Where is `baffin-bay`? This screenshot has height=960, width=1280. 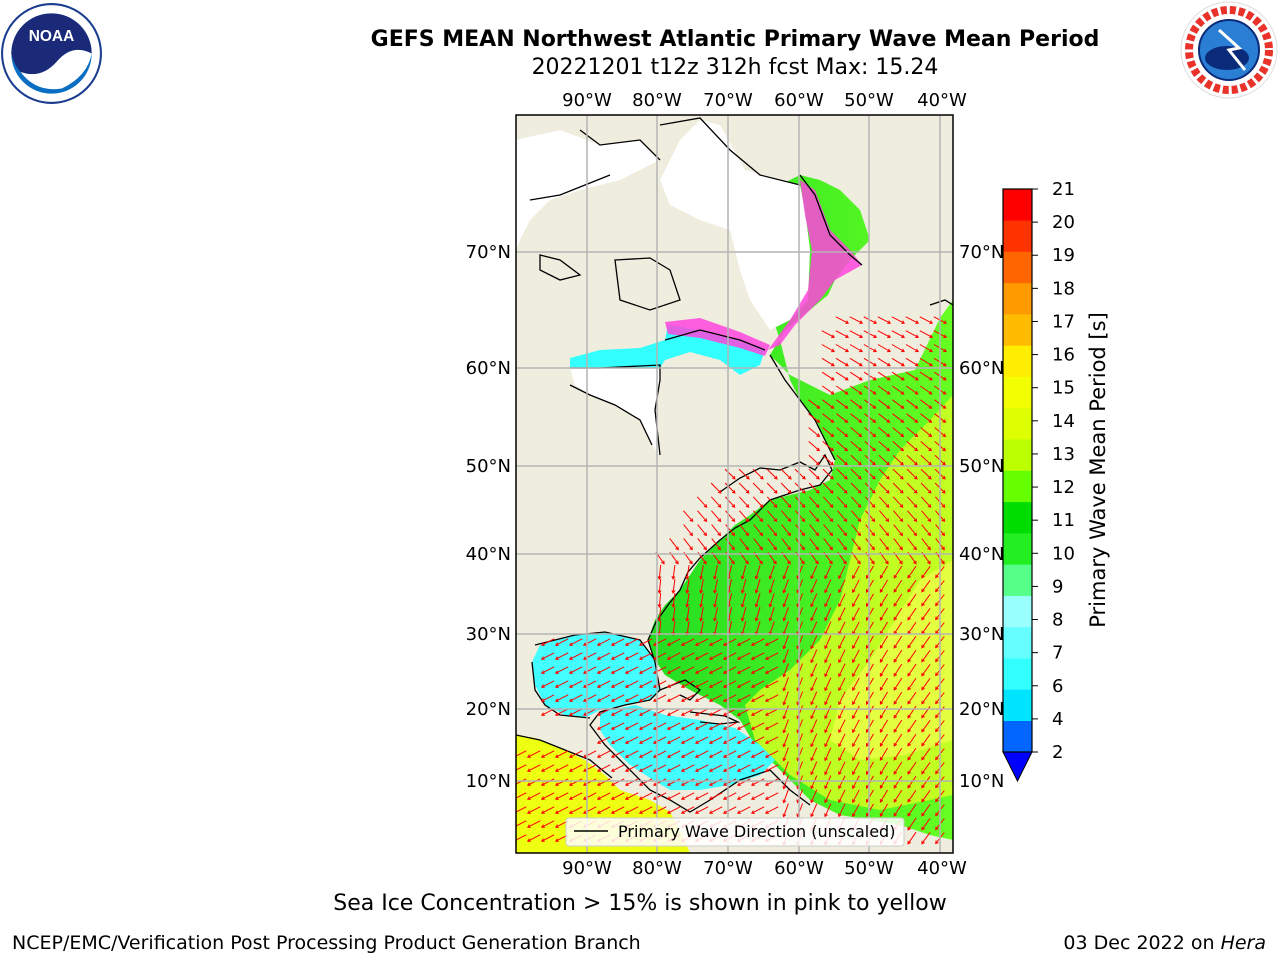 baffin-bay is located at coordinates (735, 225).